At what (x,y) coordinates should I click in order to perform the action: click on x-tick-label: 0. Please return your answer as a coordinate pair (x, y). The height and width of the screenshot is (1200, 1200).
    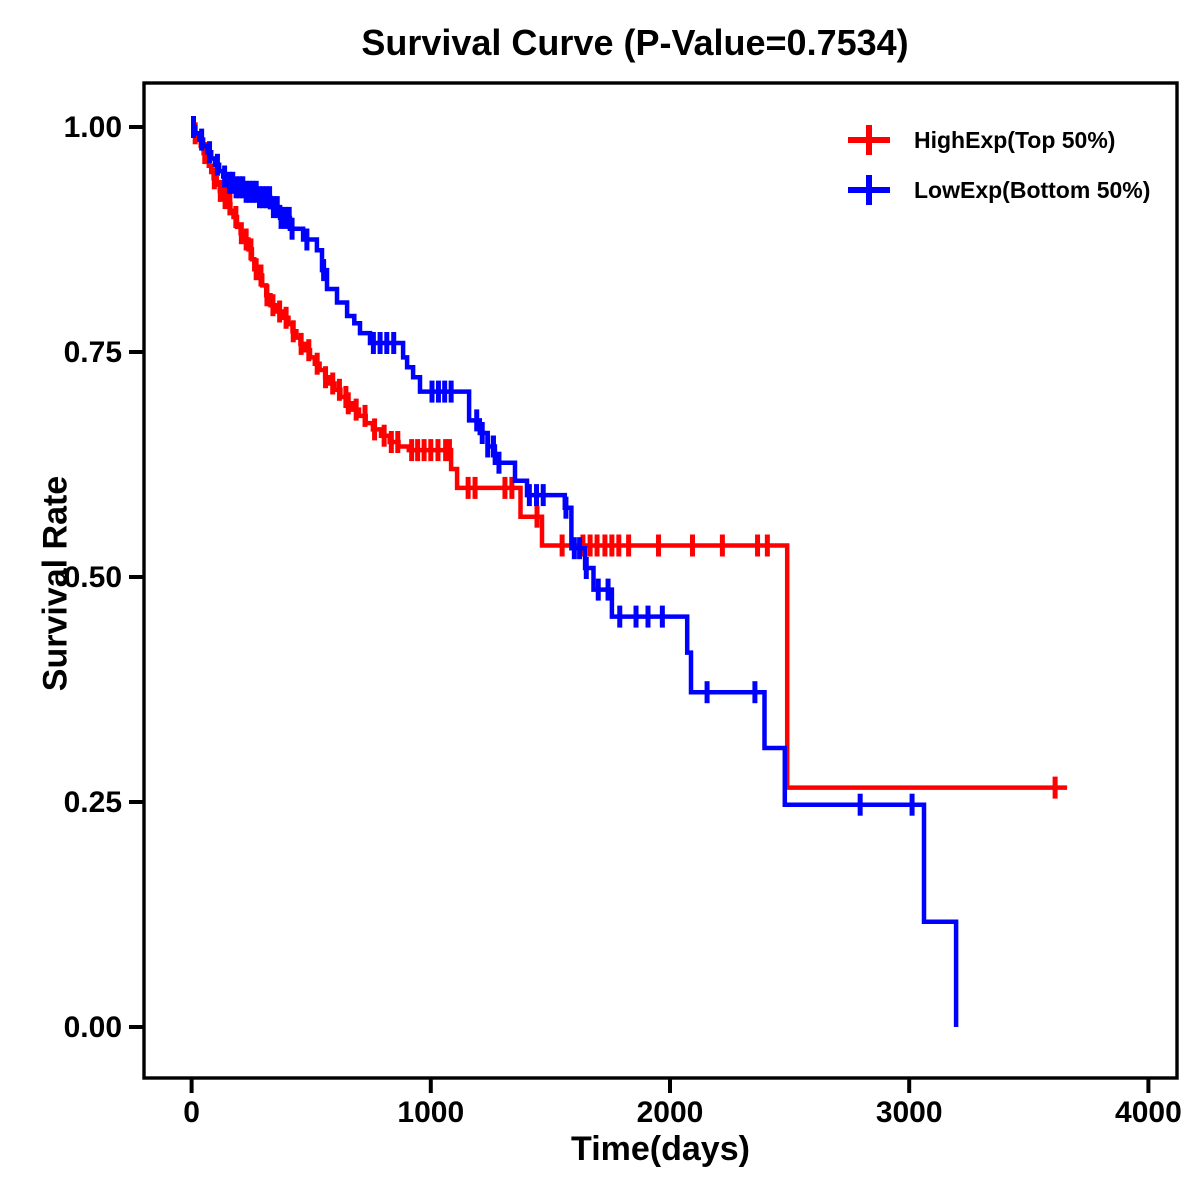
    Looking at the image, I should click on (191, 1112).